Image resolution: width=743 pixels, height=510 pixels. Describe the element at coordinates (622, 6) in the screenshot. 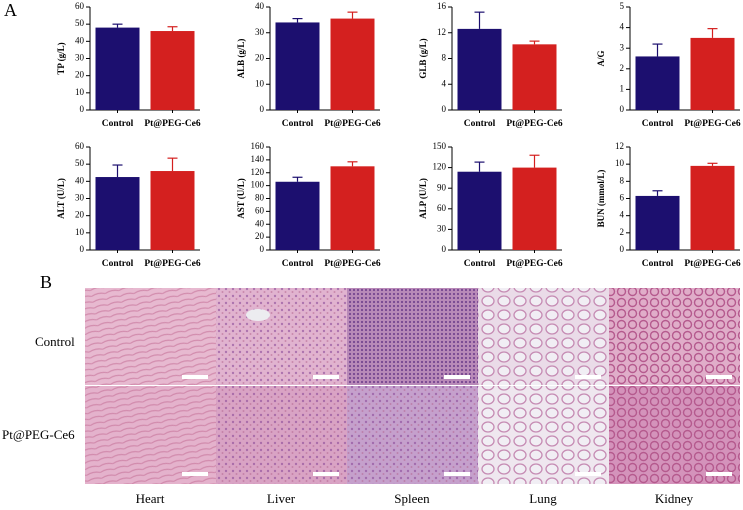

I see `y-tick-label: 5` at that location.